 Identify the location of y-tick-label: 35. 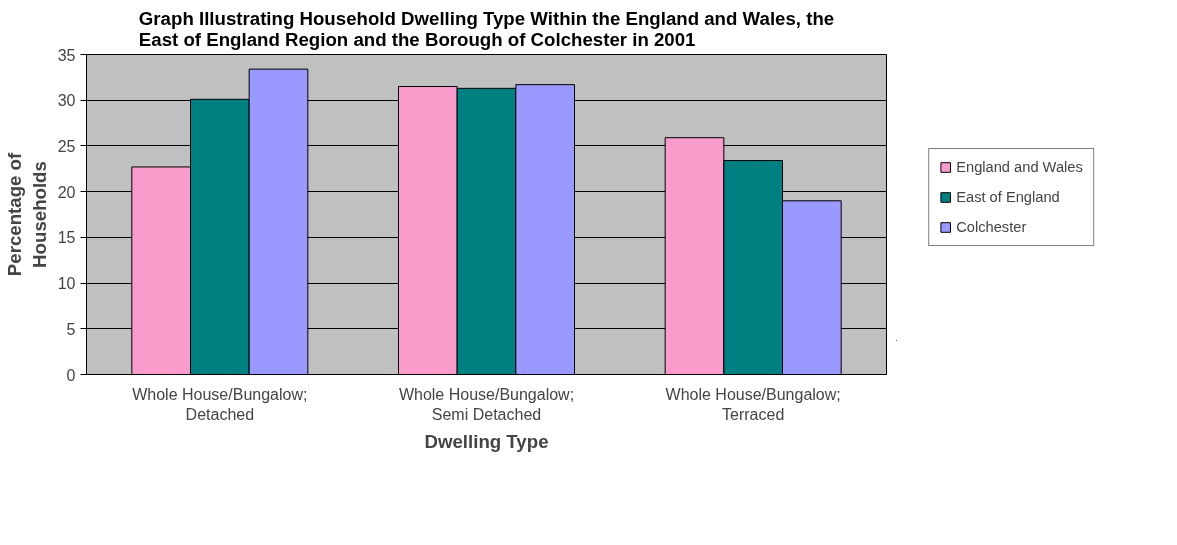
(66, 55).